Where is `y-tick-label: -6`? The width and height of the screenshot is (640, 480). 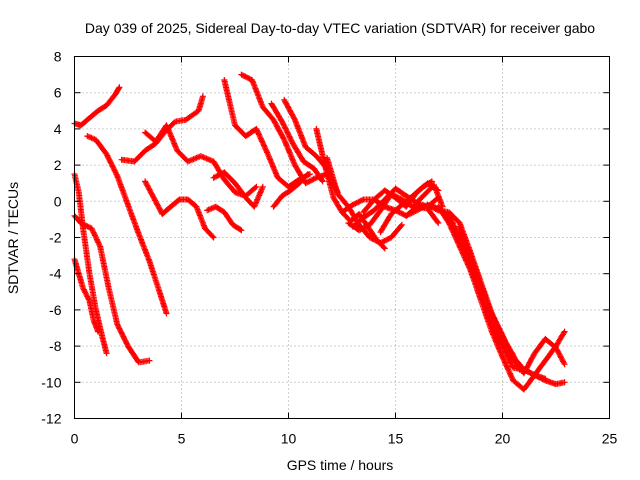
y-tick-label: -6 is located at coordinates (55, 310).